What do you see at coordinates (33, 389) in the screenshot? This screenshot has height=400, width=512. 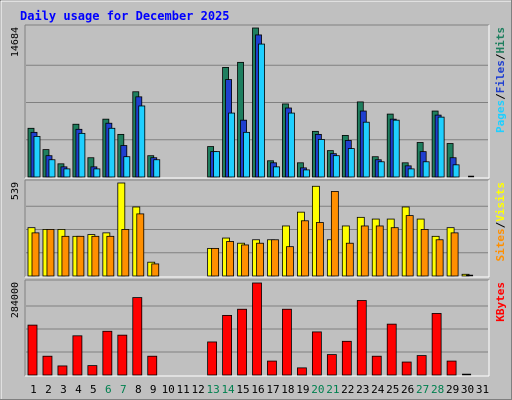 I see `x-axis-day-label: 1` at bounding box center [33, 389].